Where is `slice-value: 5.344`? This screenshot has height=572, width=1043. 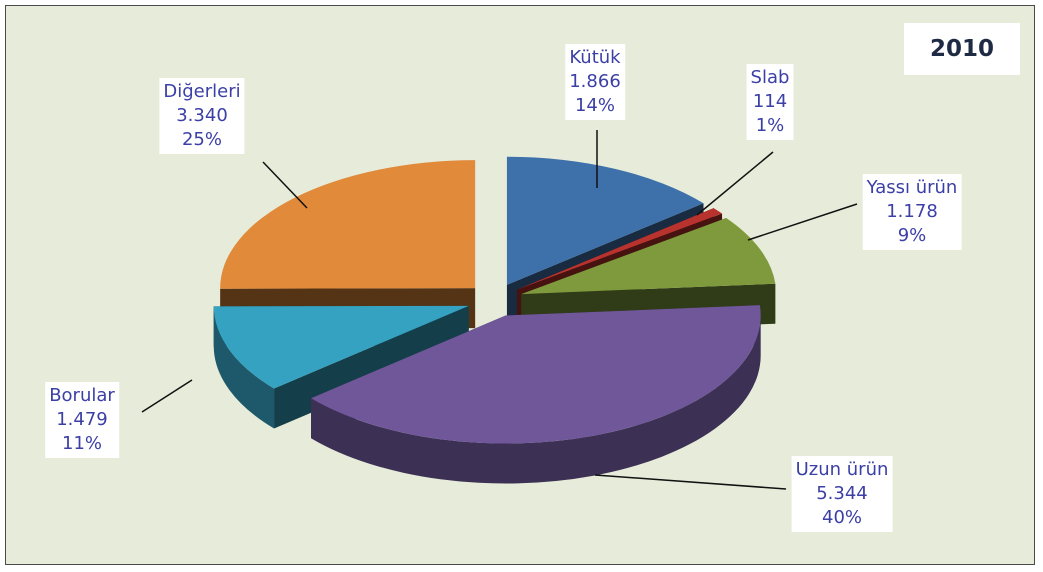
slice-value: 5.344 is located at coordinates (842, 493).